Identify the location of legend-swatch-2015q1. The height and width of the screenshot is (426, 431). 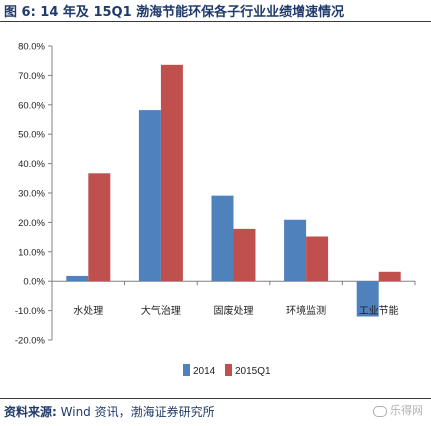
(228, 370).